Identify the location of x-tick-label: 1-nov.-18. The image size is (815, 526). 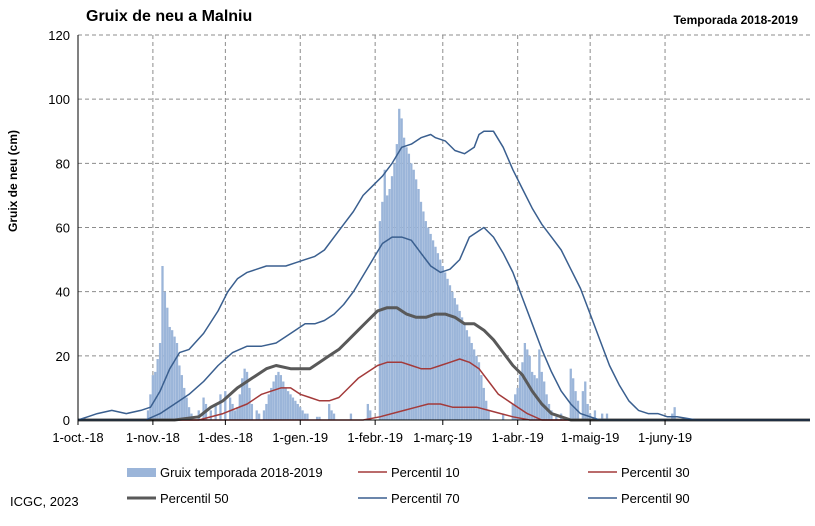
(153, 437).